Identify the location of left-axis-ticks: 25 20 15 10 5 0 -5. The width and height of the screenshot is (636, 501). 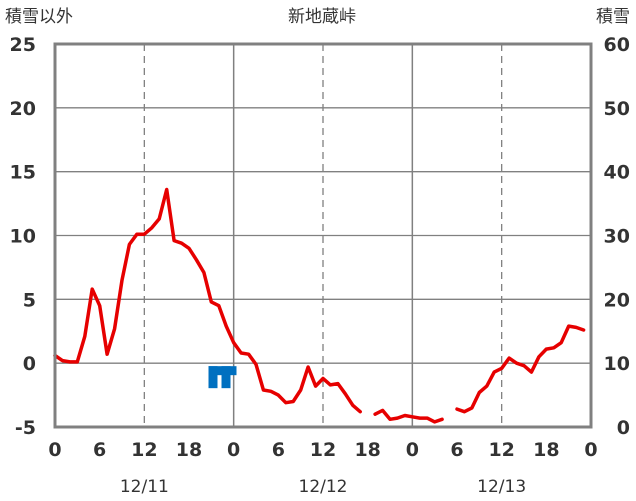
(23, 236).